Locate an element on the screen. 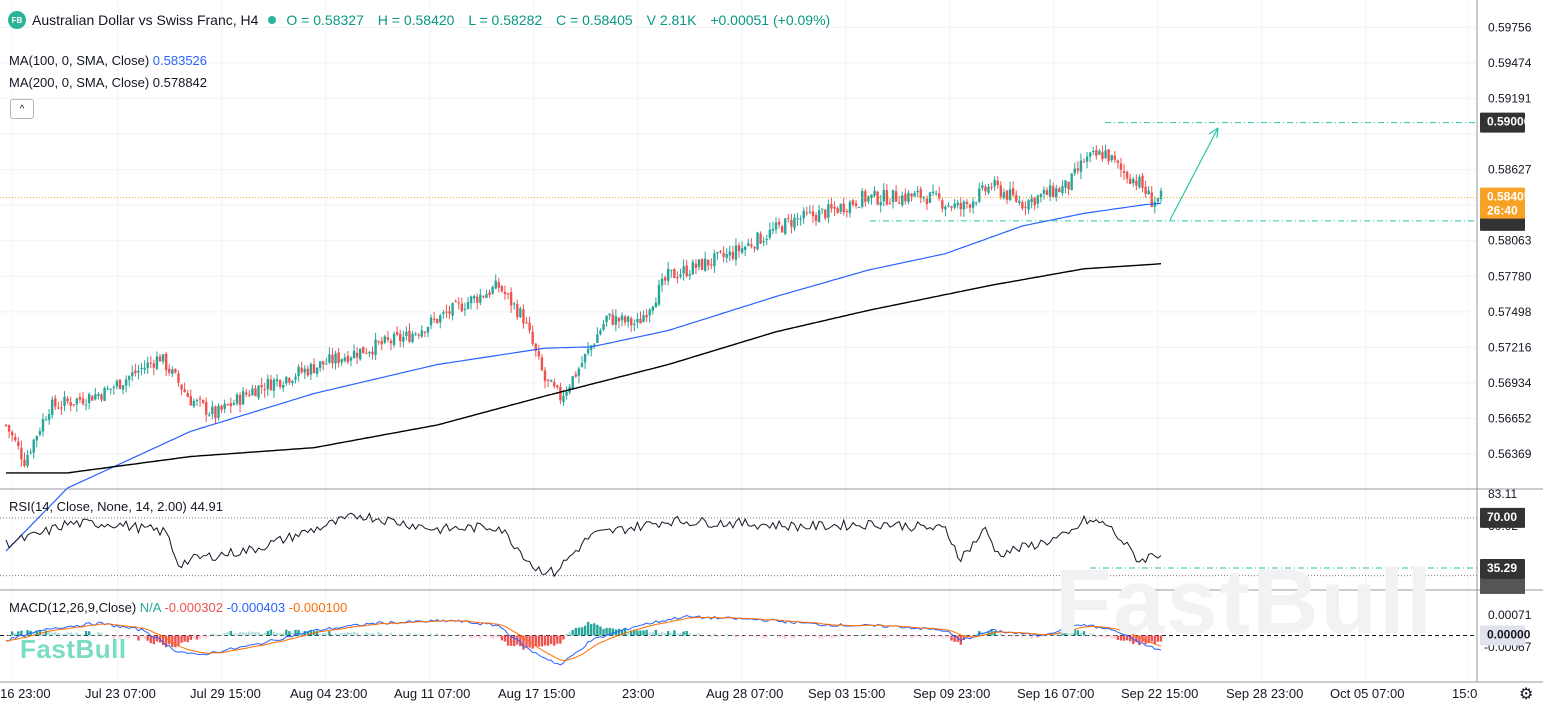  ma200-legend: MA(200, 0, SMA, Close) 0.578842 is located at coordinates (108, 82).